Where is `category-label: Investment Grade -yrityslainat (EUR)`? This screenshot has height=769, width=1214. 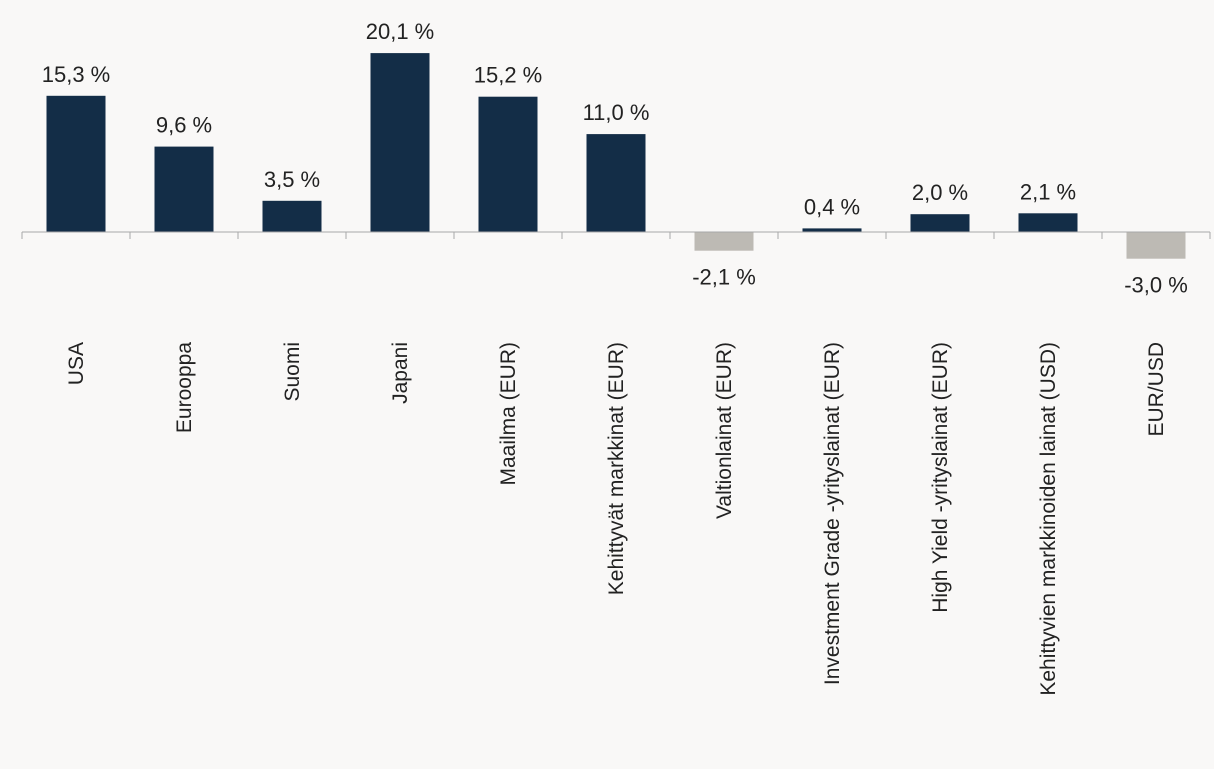
category-label: Investment Grade -yrityslainat (EUR) is located at coordinates (832, 513).